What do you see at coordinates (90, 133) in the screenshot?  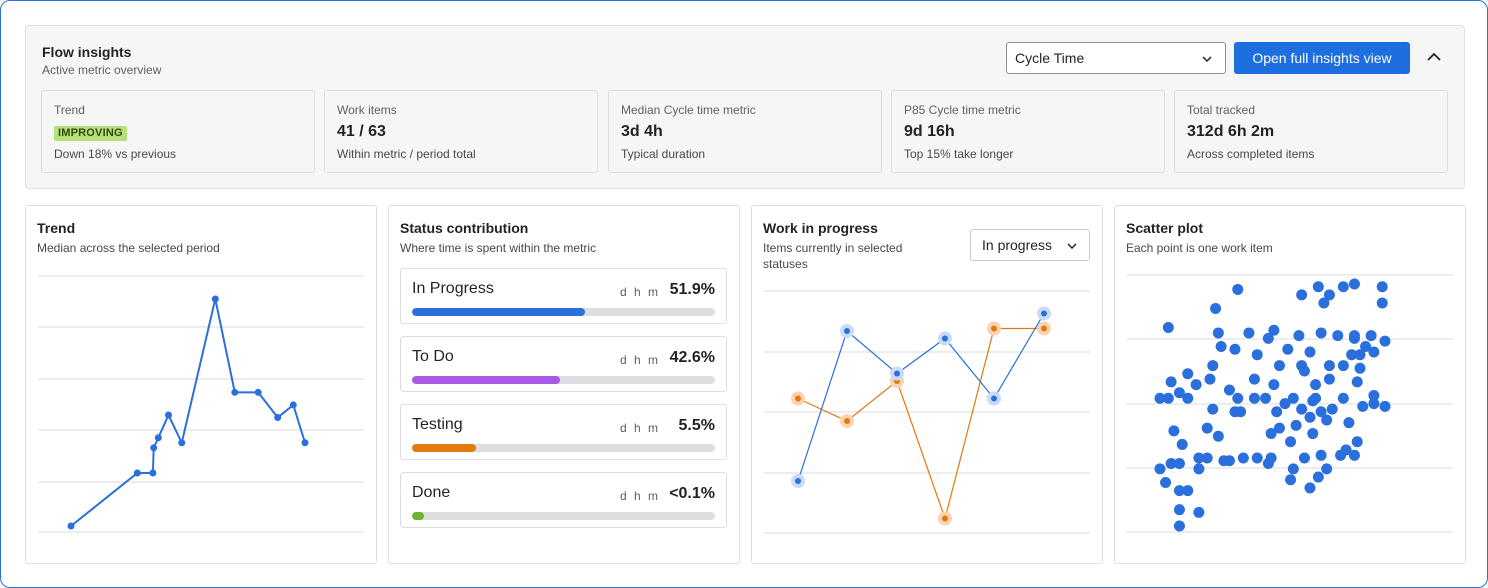 I see `status-badge: IMPROVING` at bounding box center [90, 133].